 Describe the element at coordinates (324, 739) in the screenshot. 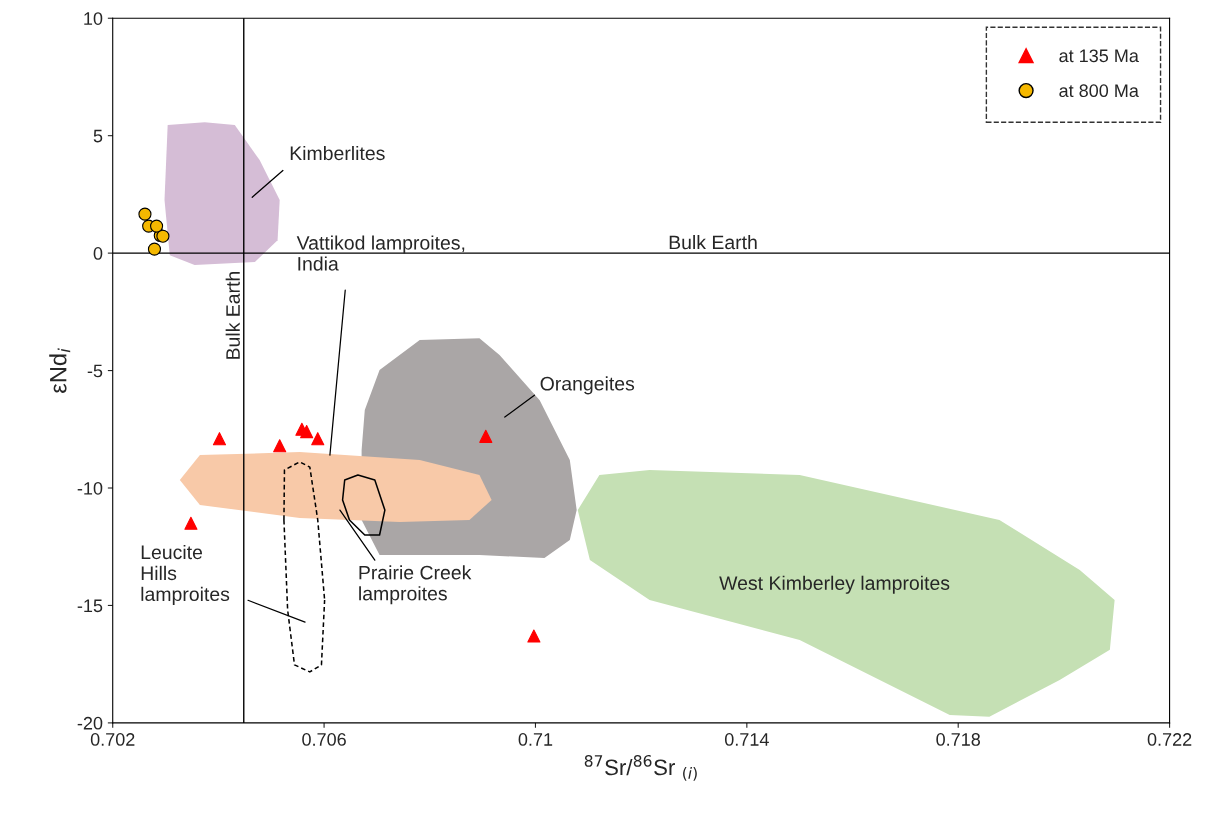

I see `x-tick-label: 0.706` at that location.